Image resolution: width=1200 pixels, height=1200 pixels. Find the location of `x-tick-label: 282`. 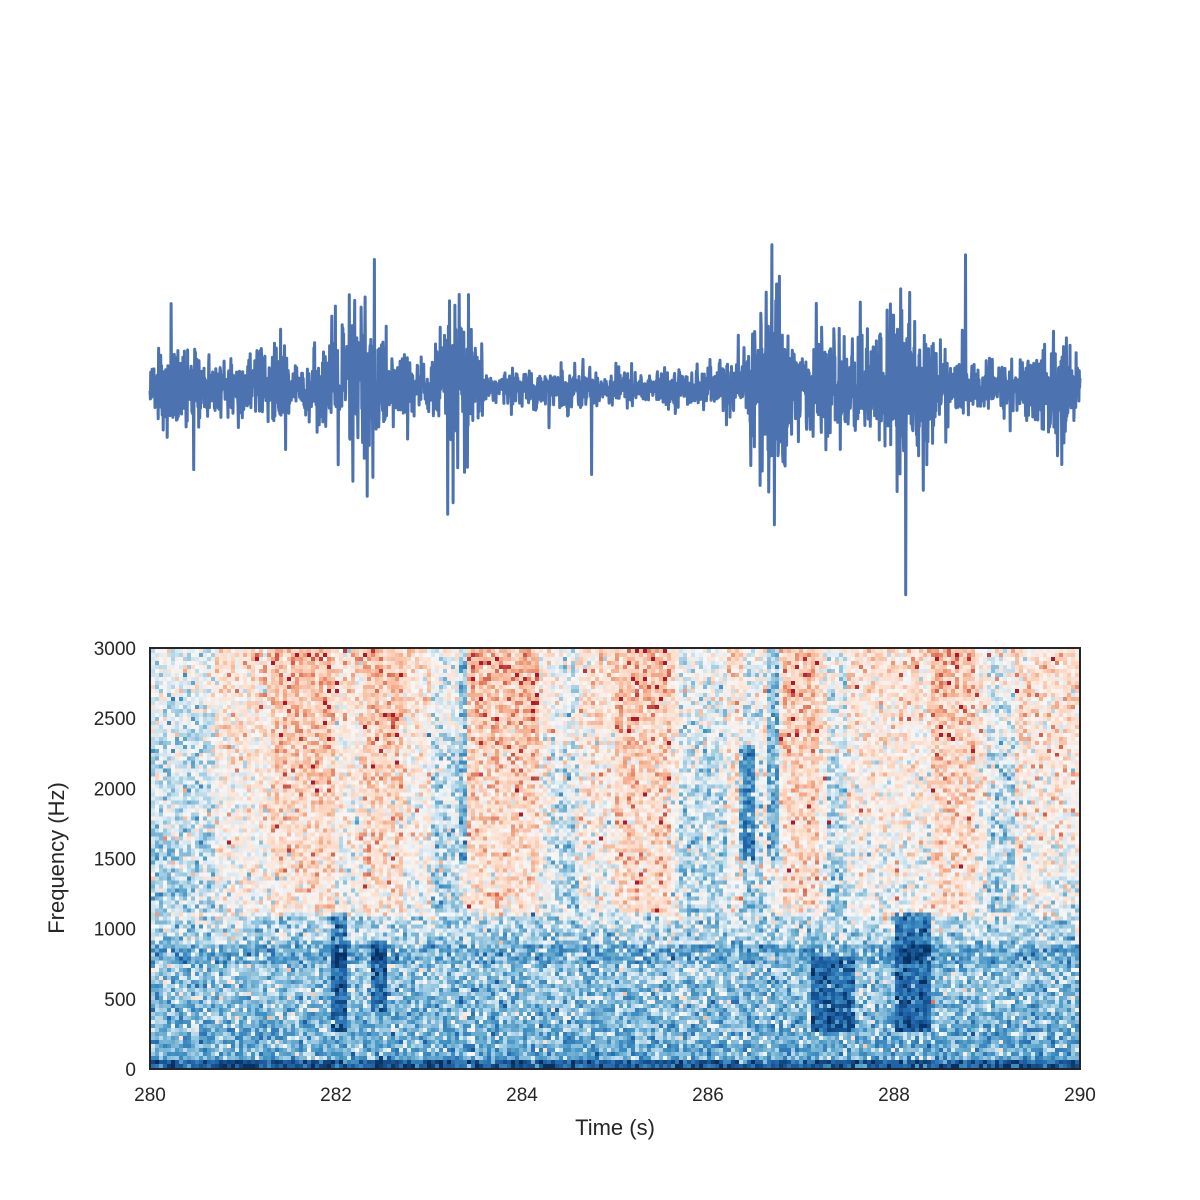

x-tick-label: 282 is located at coordinates (336, 1095).